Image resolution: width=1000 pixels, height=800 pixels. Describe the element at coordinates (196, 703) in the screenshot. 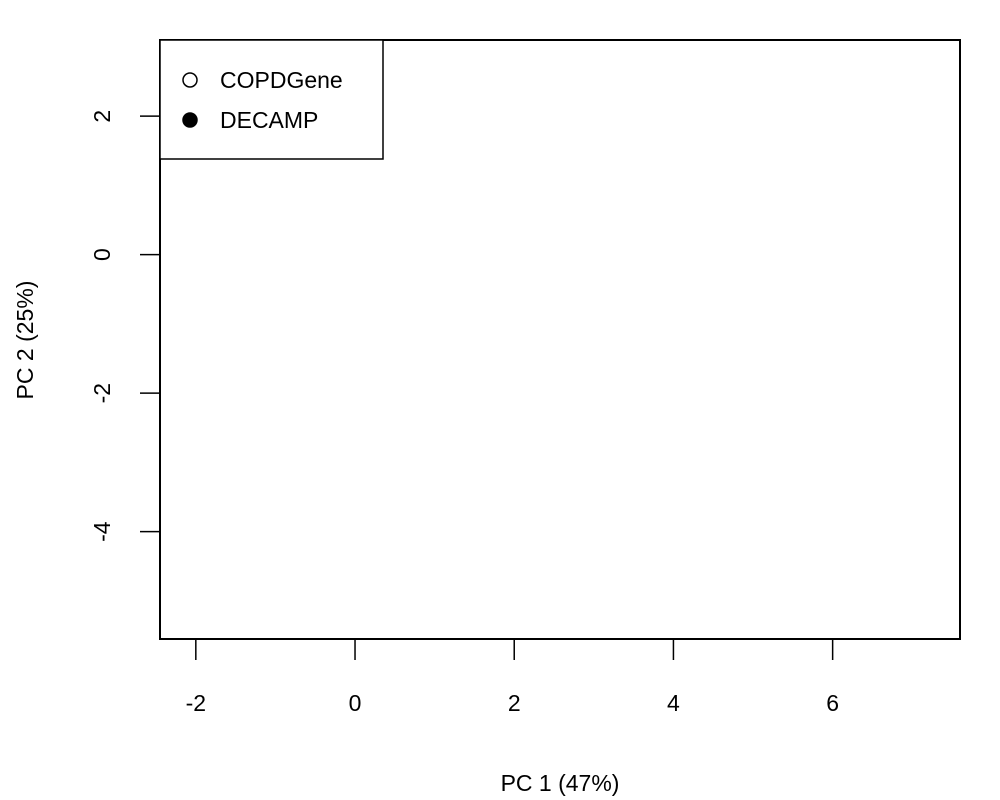

I see `x-tick-label: -2` at that location.